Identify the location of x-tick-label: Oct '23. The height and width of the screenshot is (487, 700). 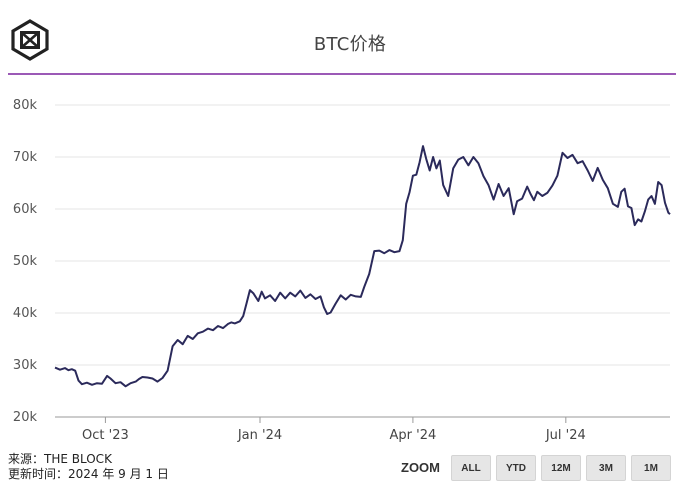
(105, 435).